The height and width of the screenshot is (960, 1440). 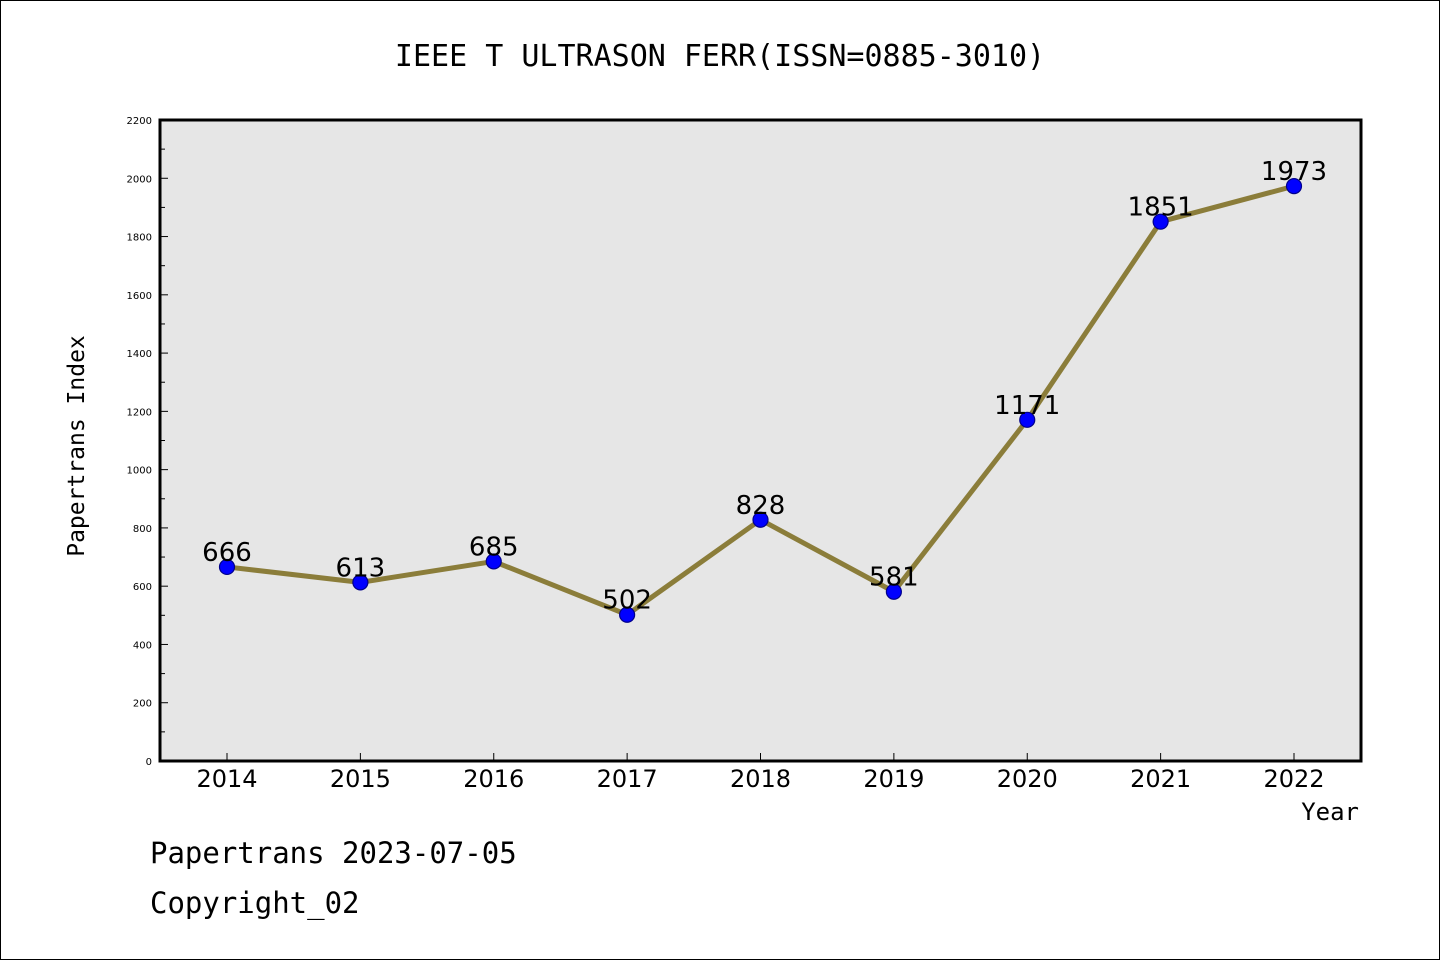 I want to click on data-label: 1973, so click(x=1294, y=172).